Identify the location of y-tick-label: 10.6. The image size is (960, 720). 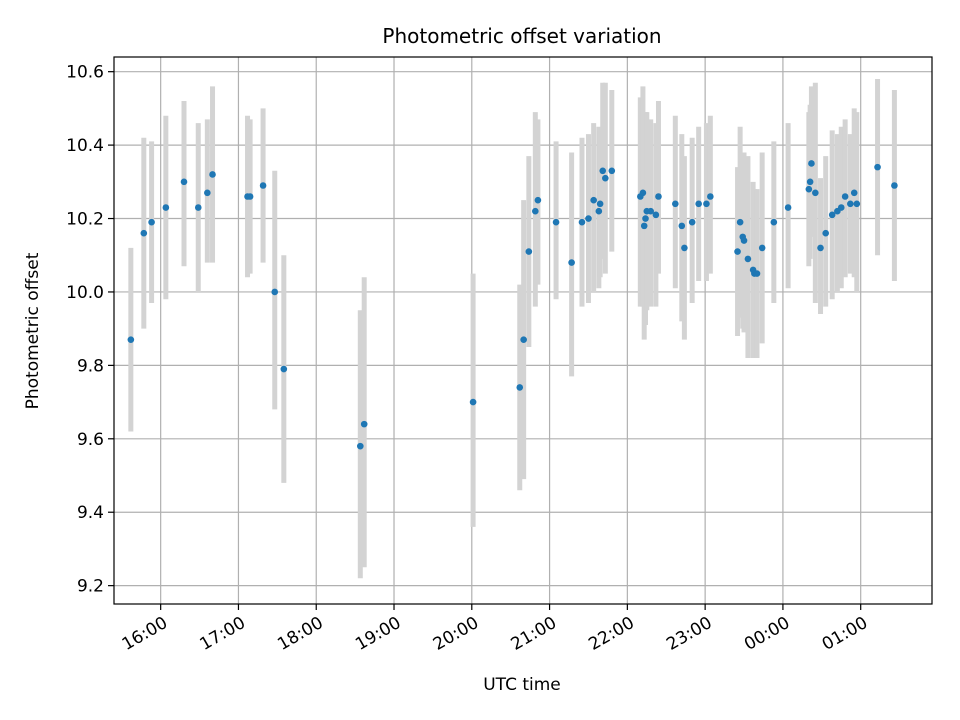
(85, 73).